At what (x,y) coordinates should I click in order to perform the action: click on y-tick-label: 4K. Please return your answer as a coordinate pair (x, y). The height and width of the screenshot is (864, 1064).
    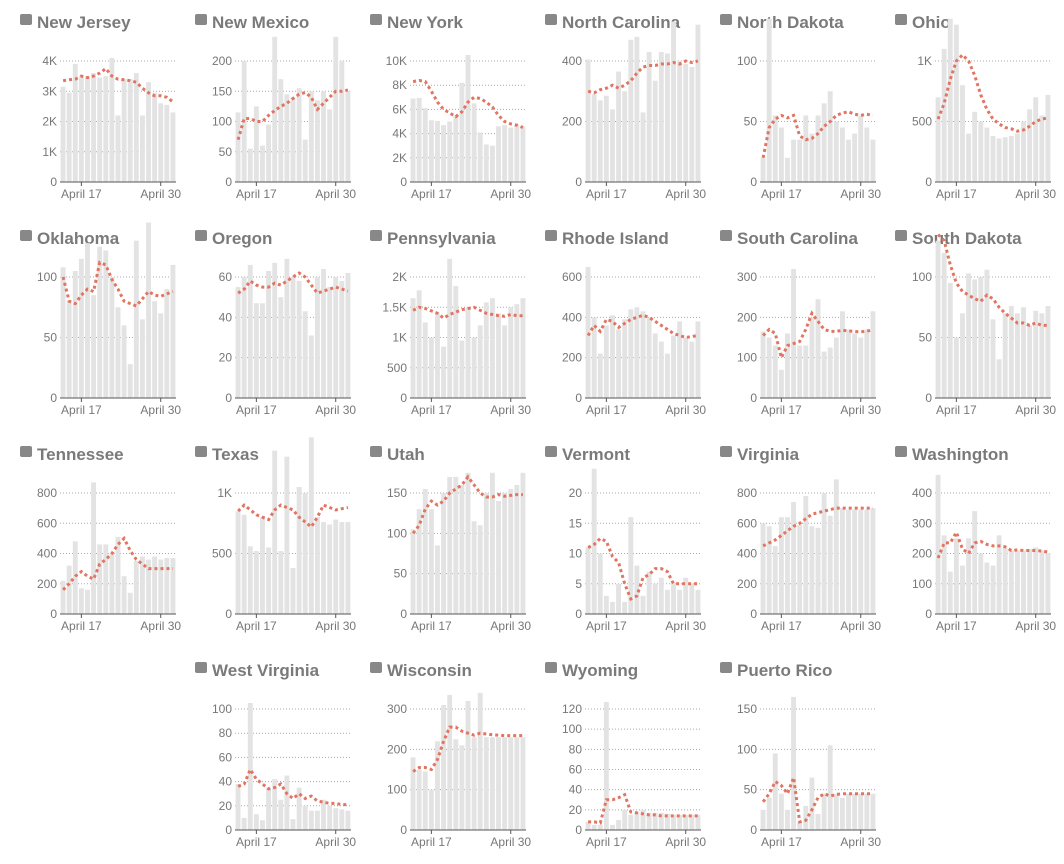
    Looking at the image, I should click on (49, 61).